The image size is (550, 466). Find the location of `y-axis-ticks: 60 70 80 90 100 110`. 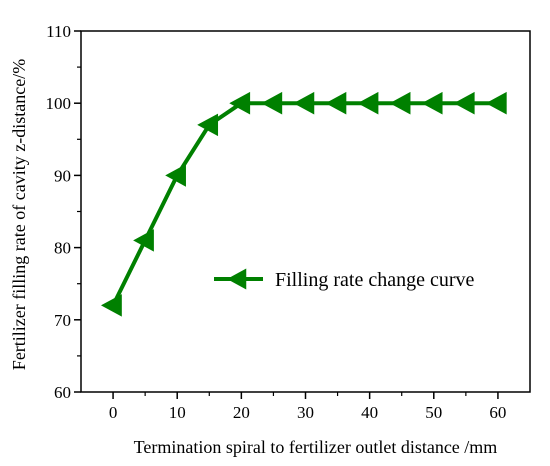

y-axis-ticks: 60 70 80 90 100 110 is located at coordinates (63, 212).